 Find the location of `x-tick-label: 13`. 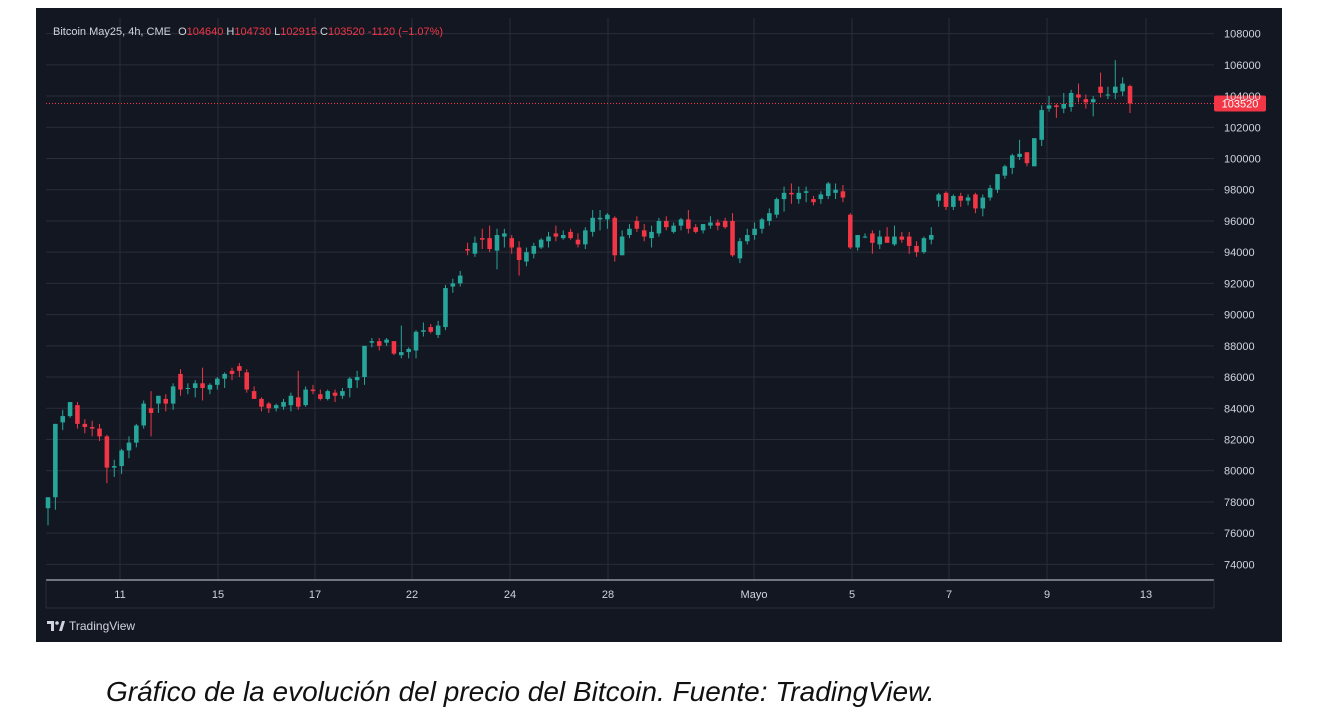

x-tick-label: 13 is located at coordinates (1146, 595).